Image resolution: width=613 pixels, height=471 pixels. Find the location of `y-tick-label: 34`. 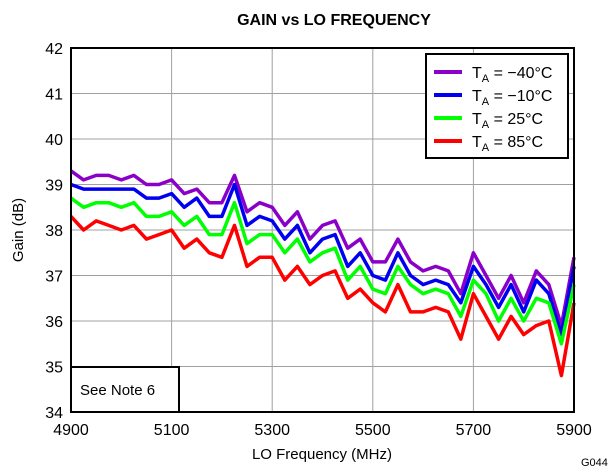

y-tick-label: 34 is located at coordinates (54, 413).